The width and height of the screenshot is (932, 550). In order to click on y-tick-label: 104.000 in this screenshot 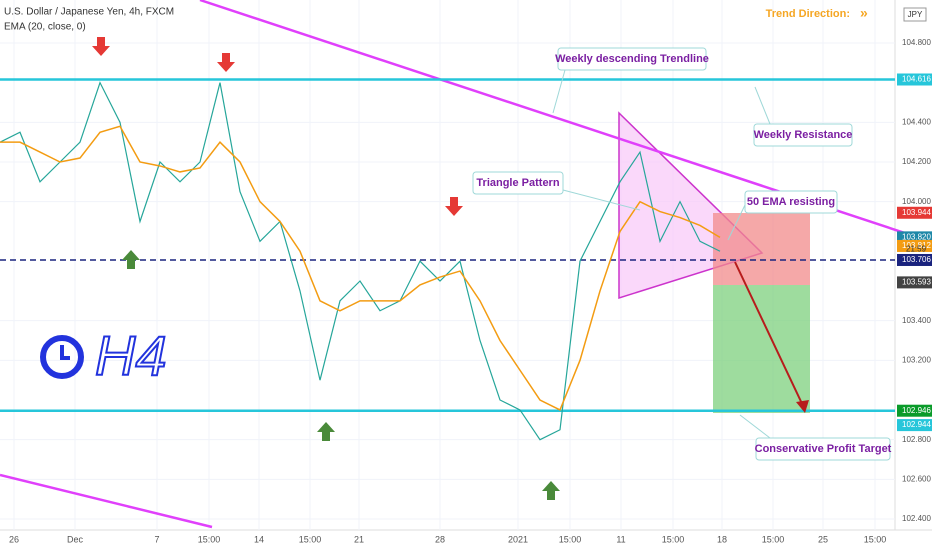, I will do `click(916, 201)`.